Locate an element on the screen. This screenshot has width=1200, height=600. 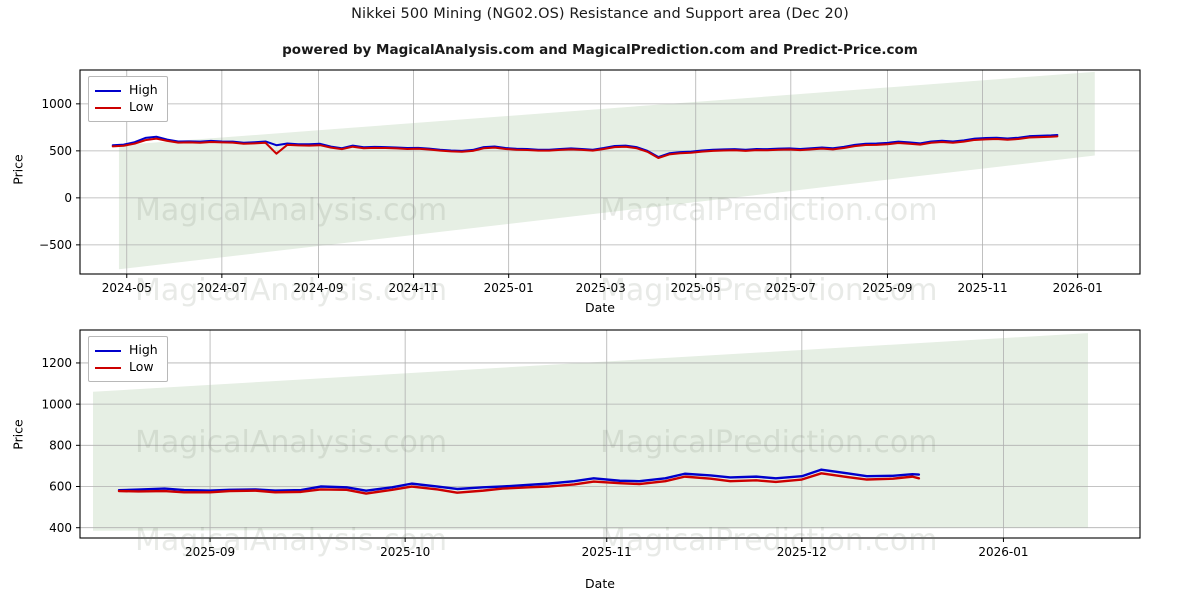
zoom-legend: High Low is located at coordinates (128, 359).